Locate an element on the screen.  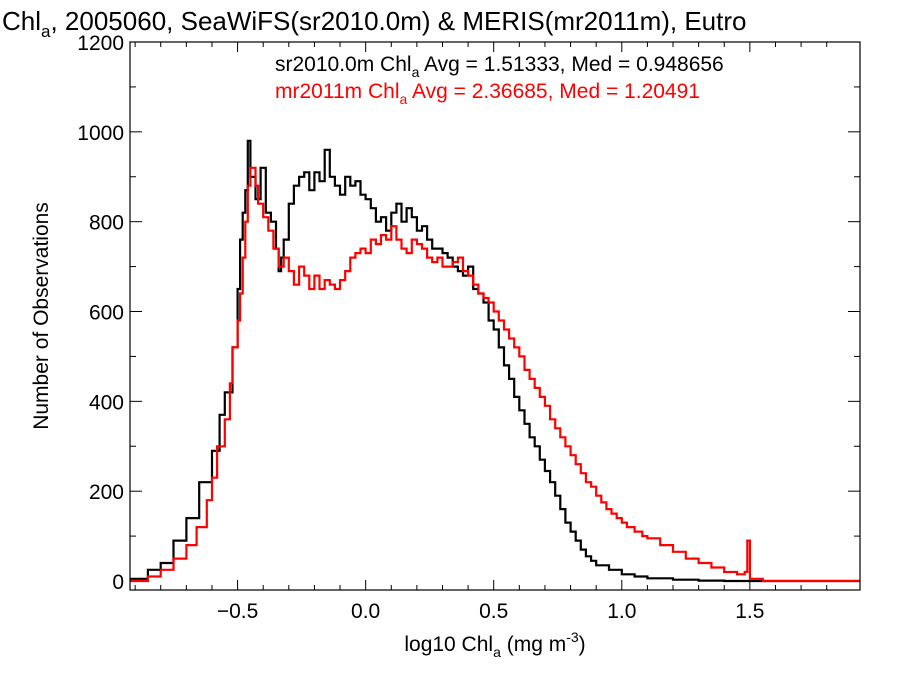
y-axis-label-text: Number of Observations is located at coordinates (41, 316).